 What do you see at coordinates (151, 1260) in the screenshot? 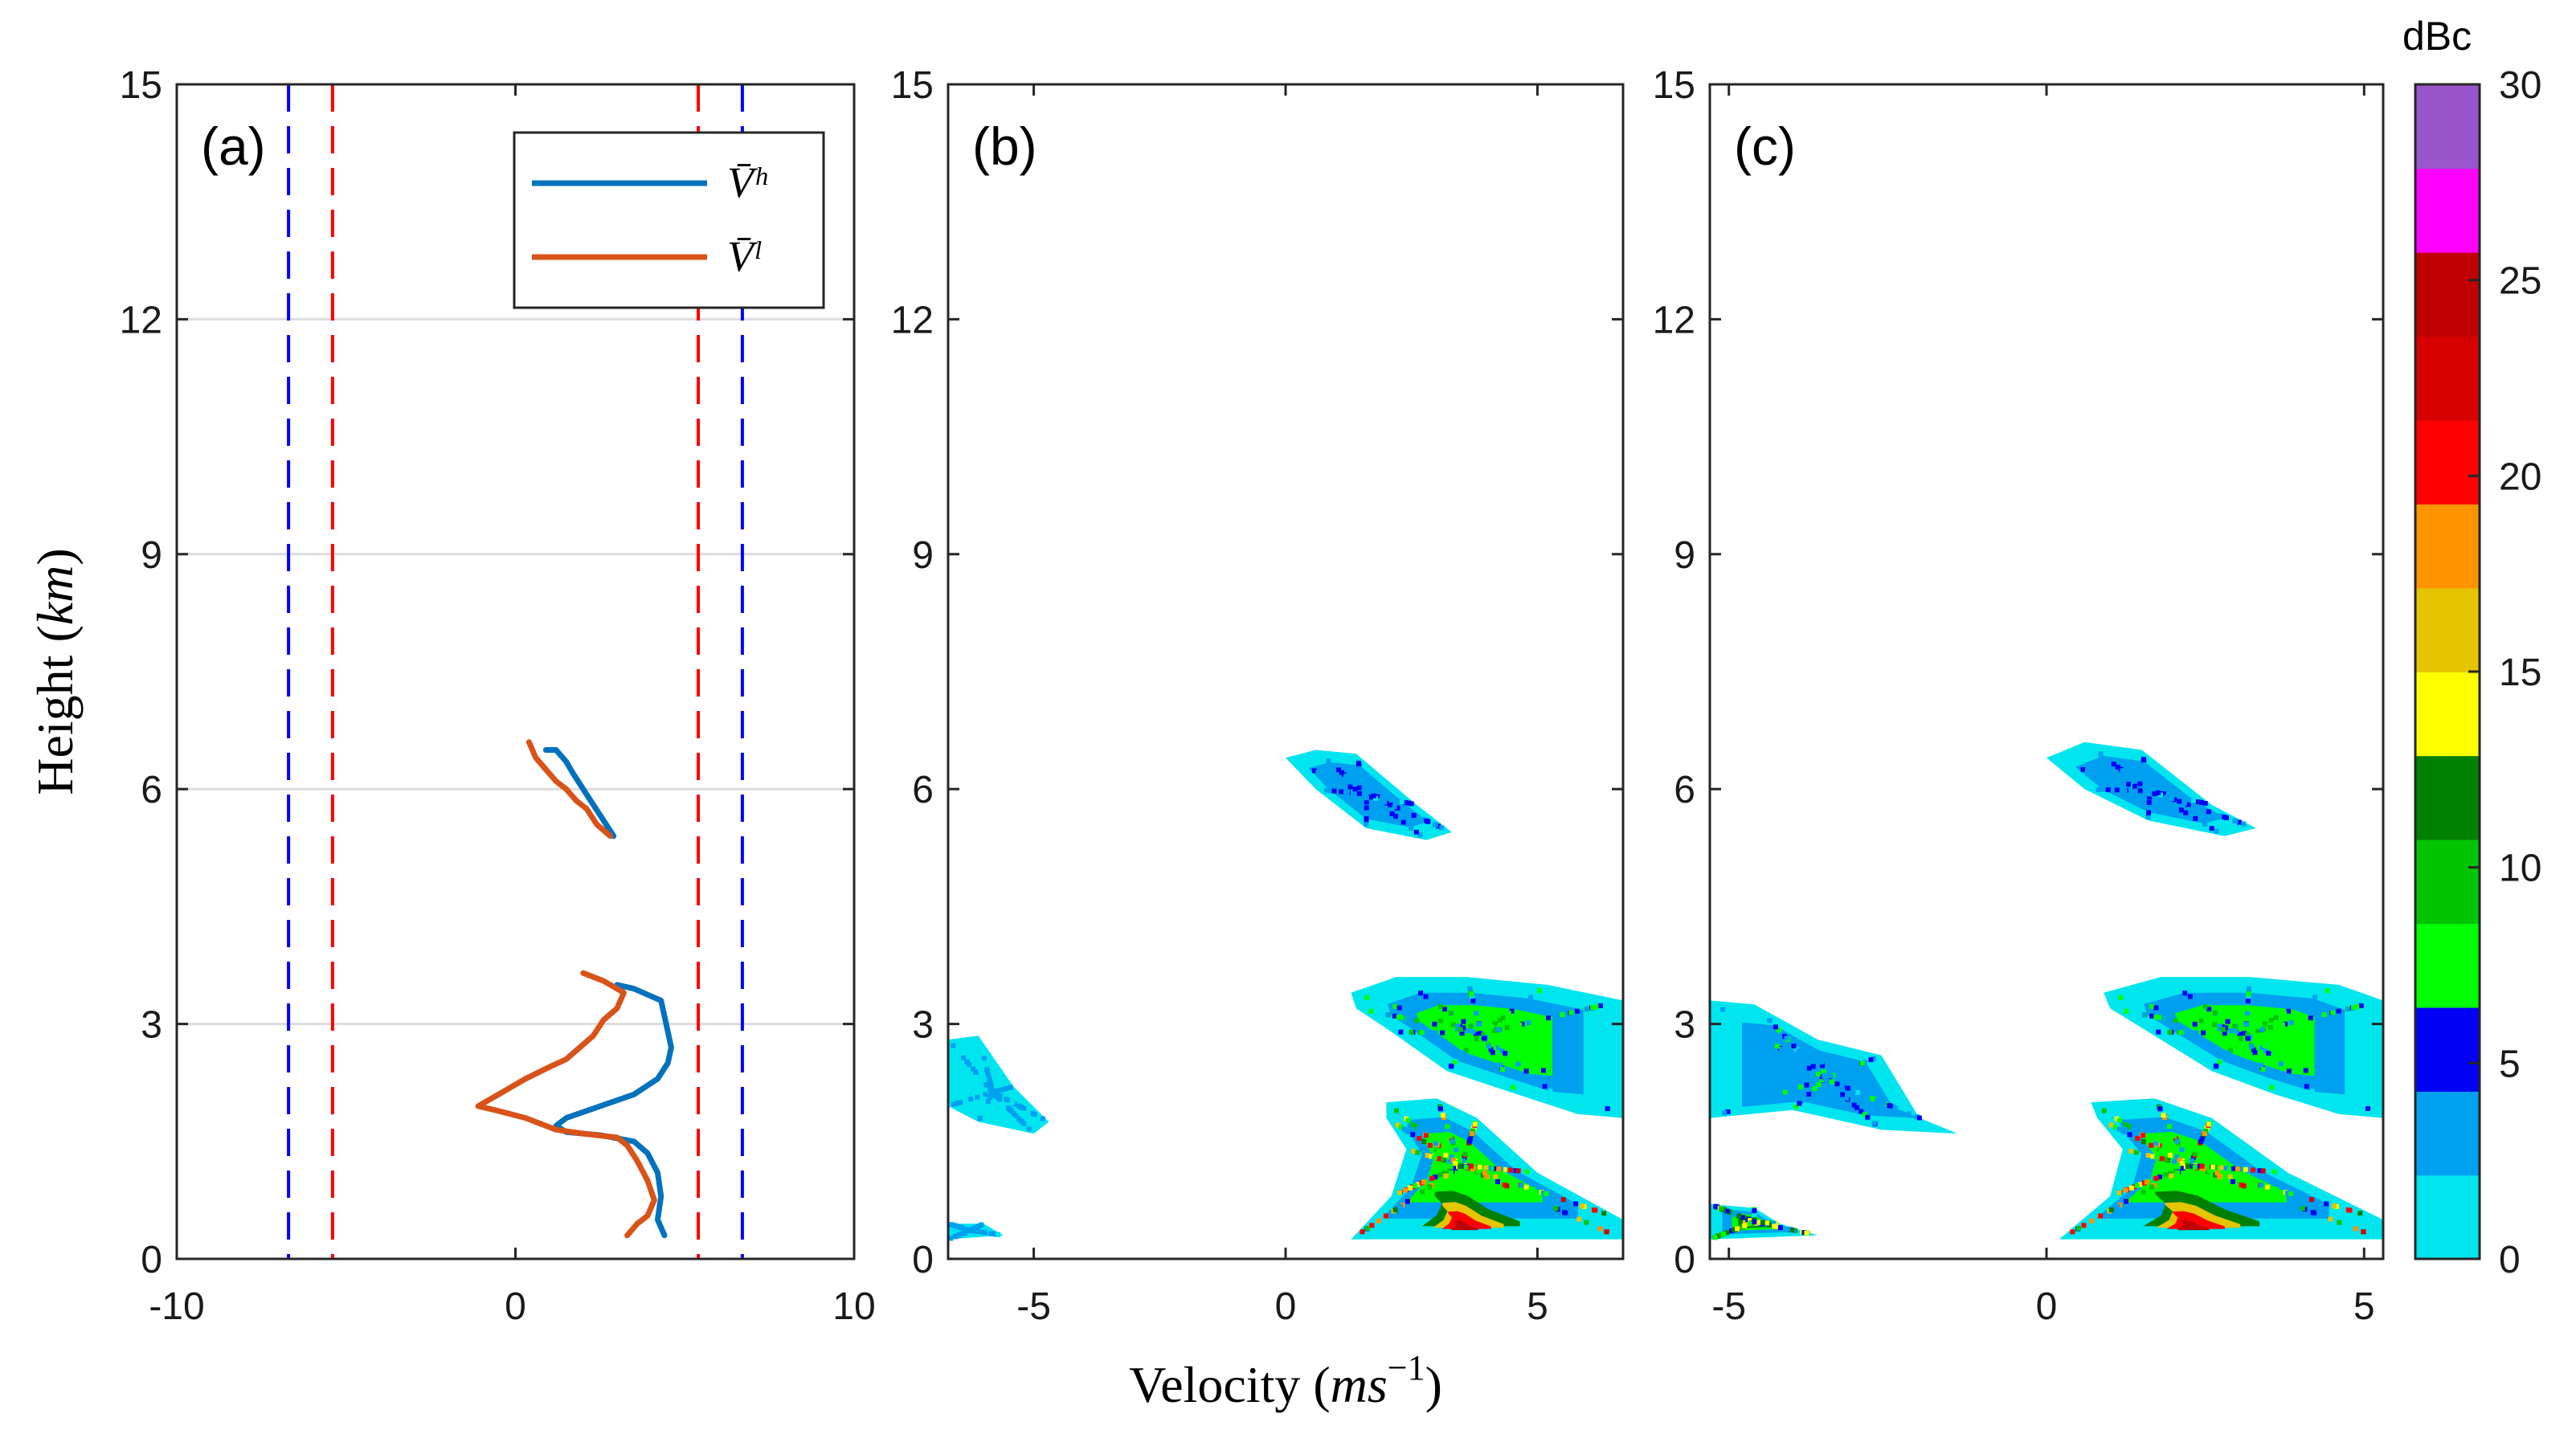
I see `y-tick-label: 0` at bounding box center [151, 1260].